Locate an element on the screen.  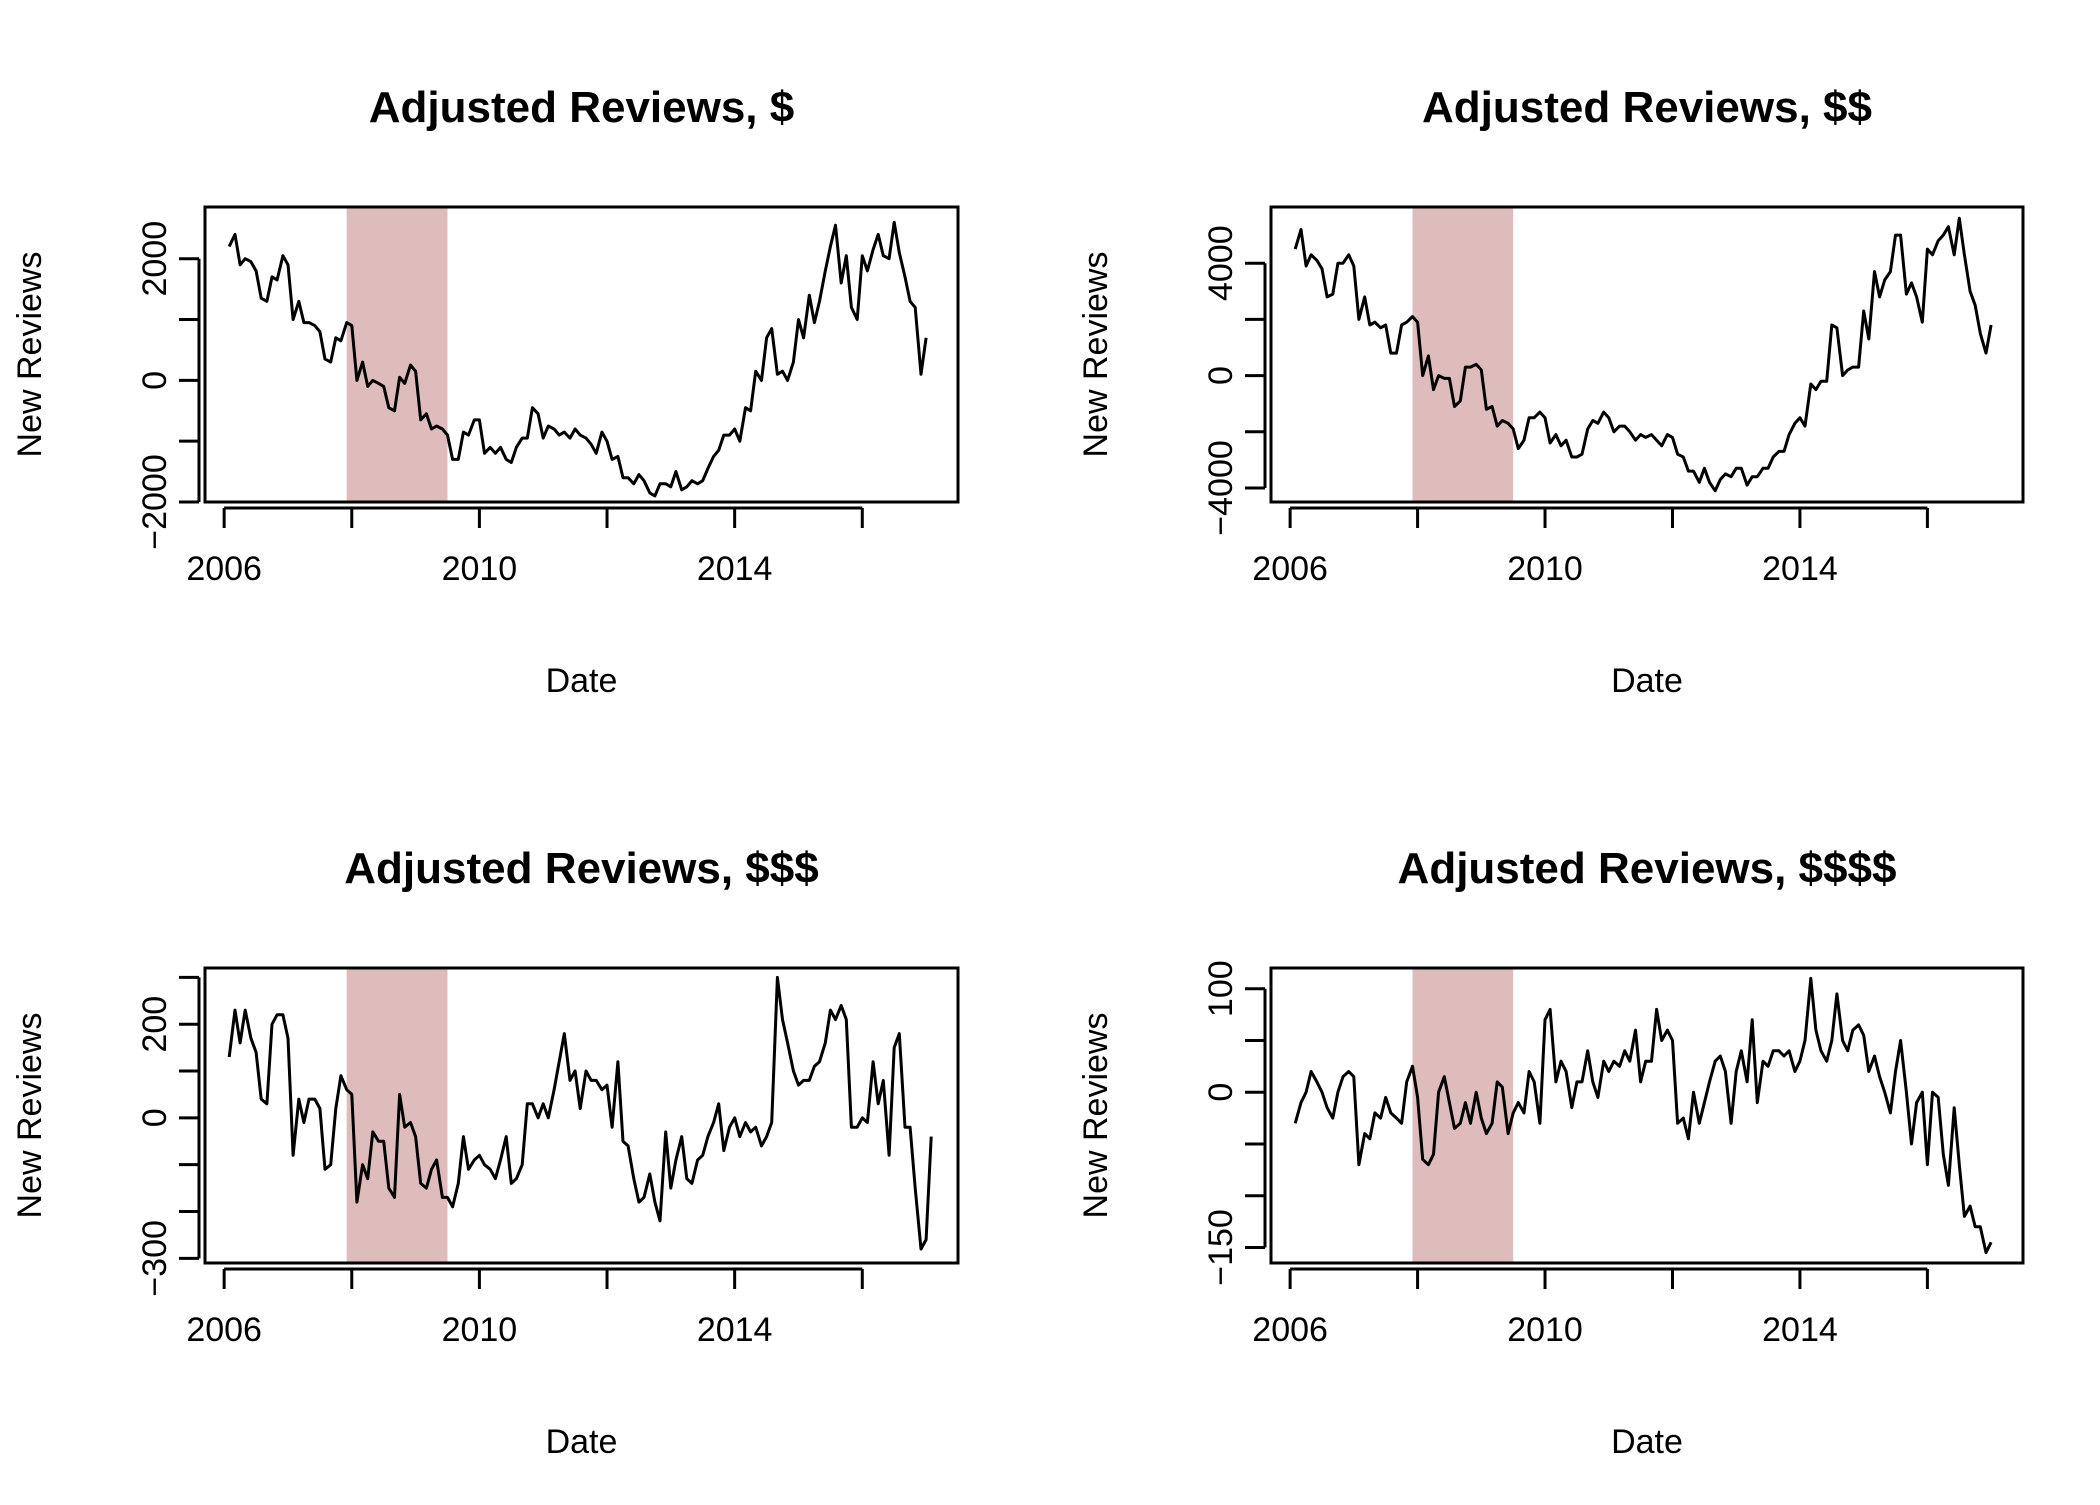
chart-3-title: Adjusted Reviews, $$$ is located at coordinates (581, 868).